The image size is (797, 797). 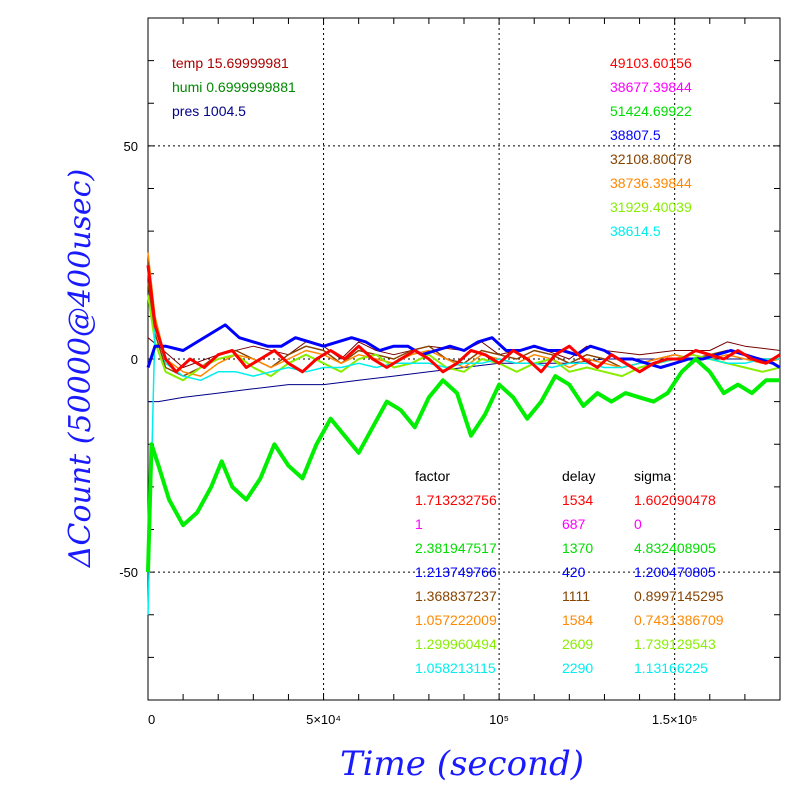 What do you see at coordinates (456, 644) in the screenshot?
I see `table-factor-7: 1.299960494` at bounding box center [456, 644].